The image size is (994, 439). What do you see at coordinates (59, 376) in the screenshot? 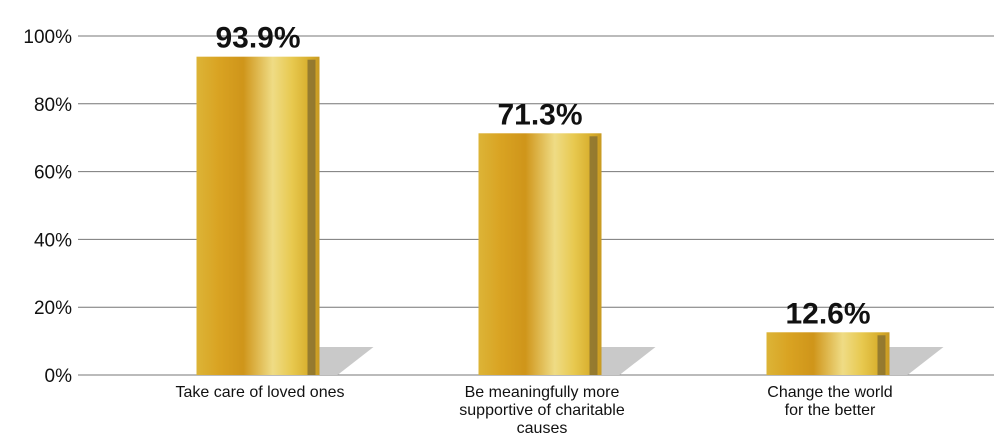
I see `y-tick-label: 0%` at bounding box center [59, 376].